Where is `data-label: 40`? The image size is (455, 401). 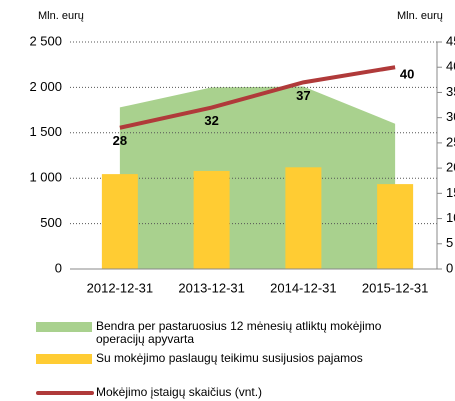 data-label: 40 is located at coordinates (407, 74).